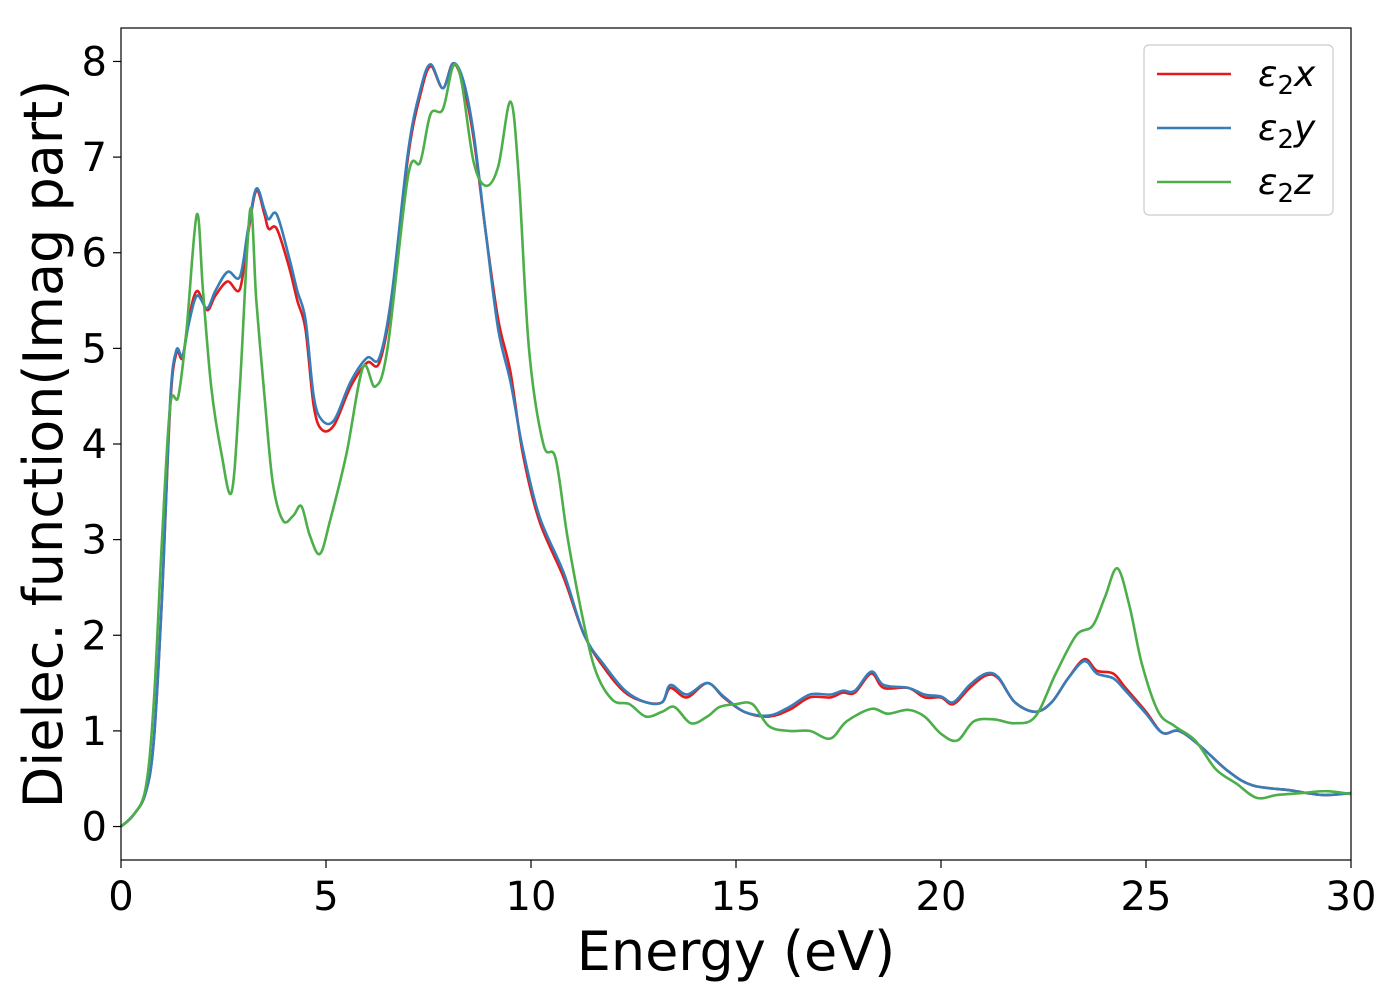 The height and width of the screenshot is (1000, 1400). I want to click on y-tick-label: 1, so click(94, 732).